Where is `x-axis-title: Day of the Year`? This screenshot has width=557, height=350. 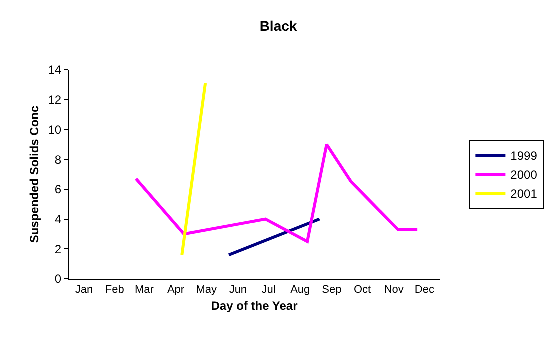 x-axis-title: Day of the Year is located at coordinates (254, 306).